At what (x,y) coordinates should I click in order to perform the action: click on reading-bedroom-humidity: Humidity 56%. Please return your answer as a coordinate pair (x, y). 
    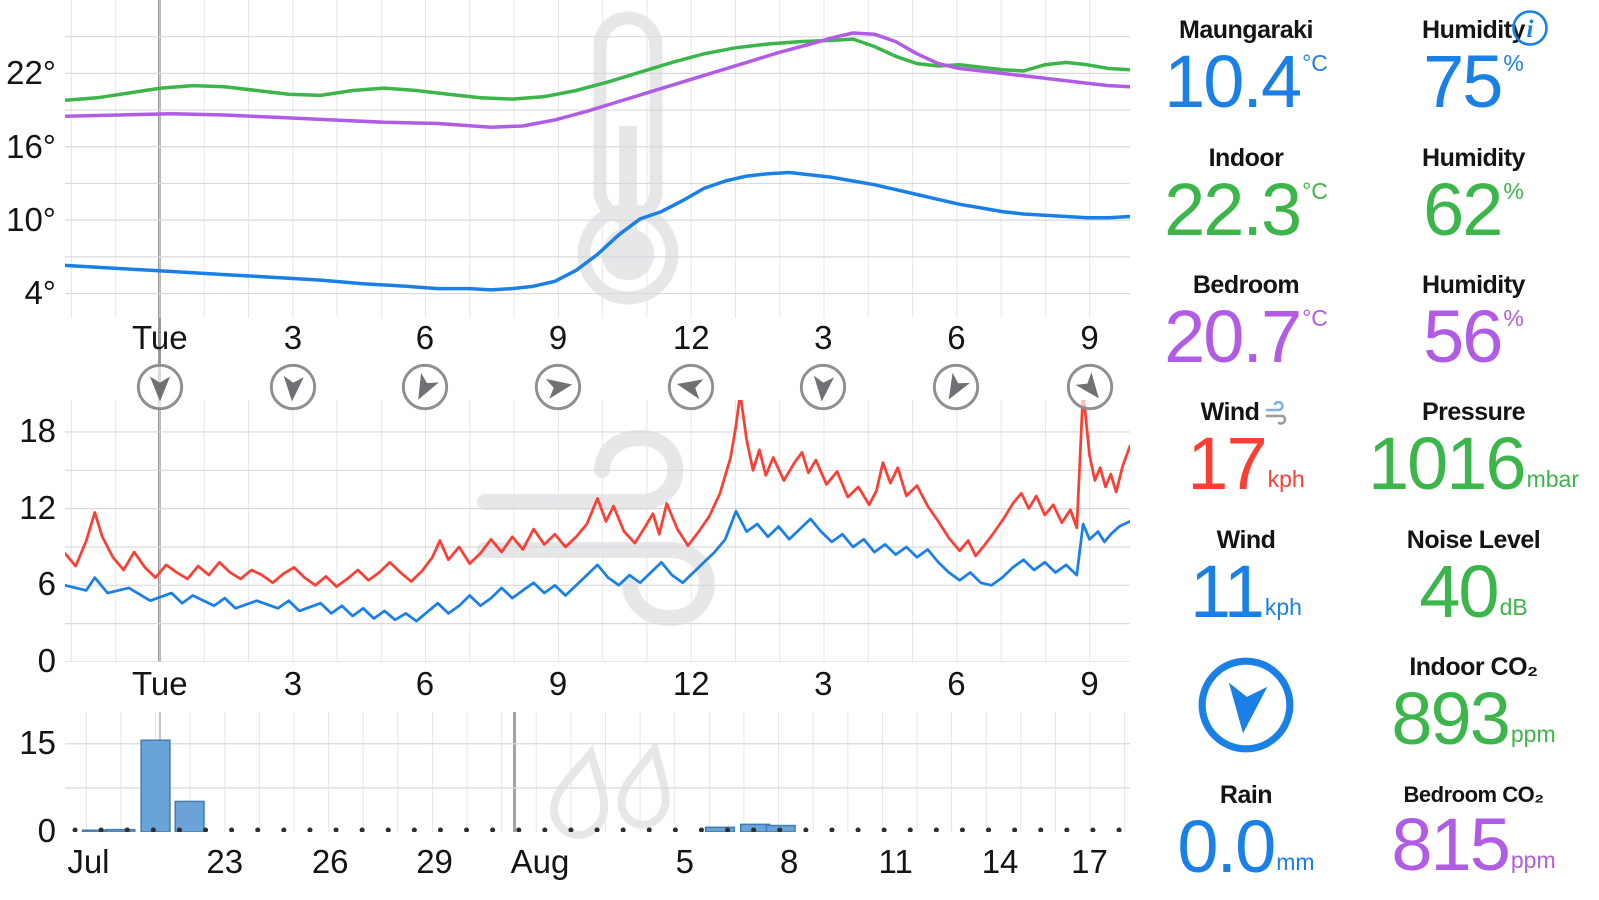
    Looking at the image, I should click on (1473, 322).